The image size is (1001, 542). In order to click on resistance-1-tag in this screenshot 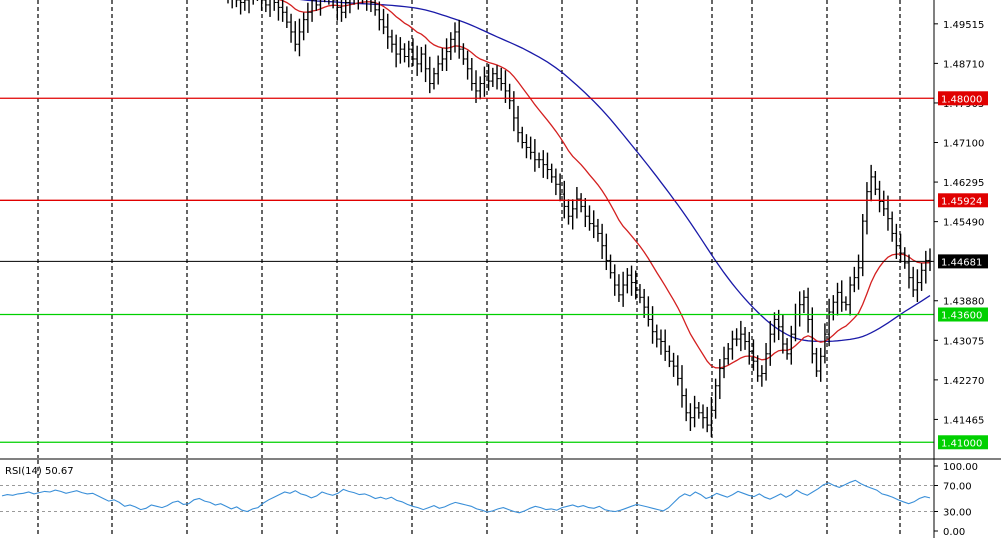, I will do `click(963, 98)`.